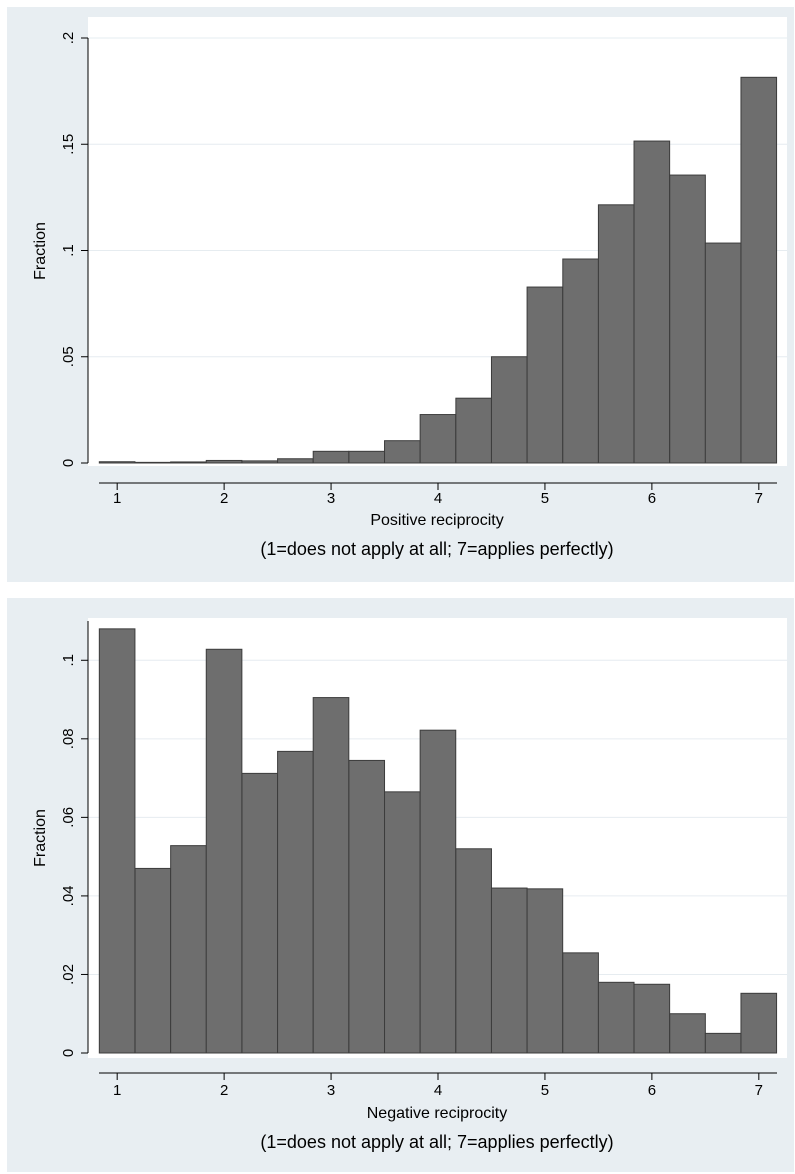 The image size is (795, 1174). Describe the element at coordinates (68, 356) in the screenshot. I see `y-tick-label: .05` at that location.